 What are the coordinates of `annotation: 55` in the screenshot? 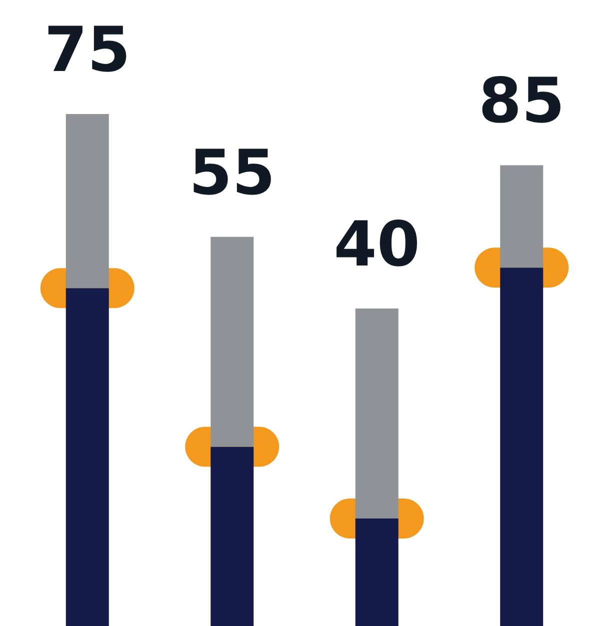 It's located at (232, 172).